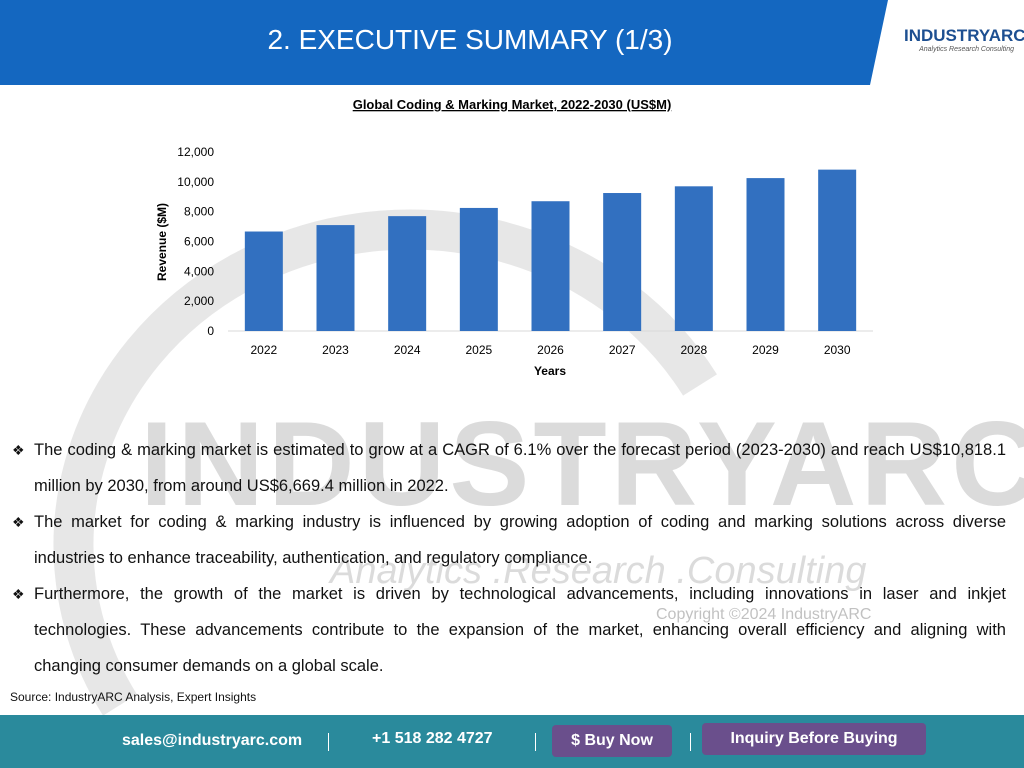 This screenshot has width=1024, height=768. Describe the element at coordinates (765, 350) in the screenshot. I see `x-tick-label: 2029` at that location.